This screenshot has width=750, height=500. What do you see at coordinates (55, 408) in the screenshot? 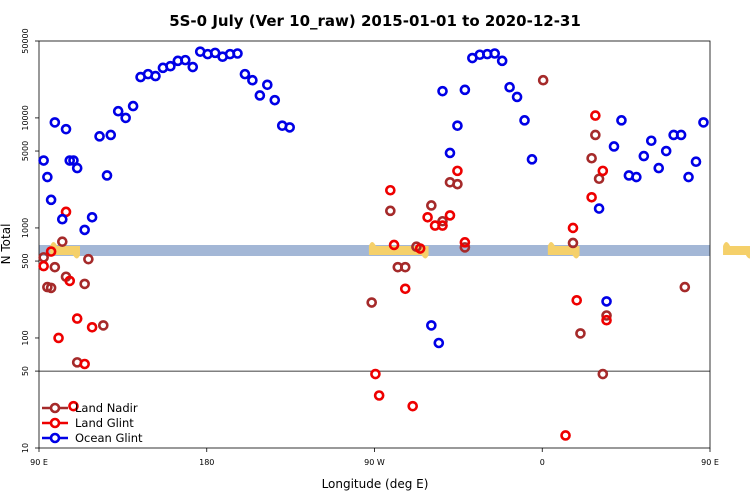
I see `legend-marker-land-nadir` at bounding box center [55, 408].